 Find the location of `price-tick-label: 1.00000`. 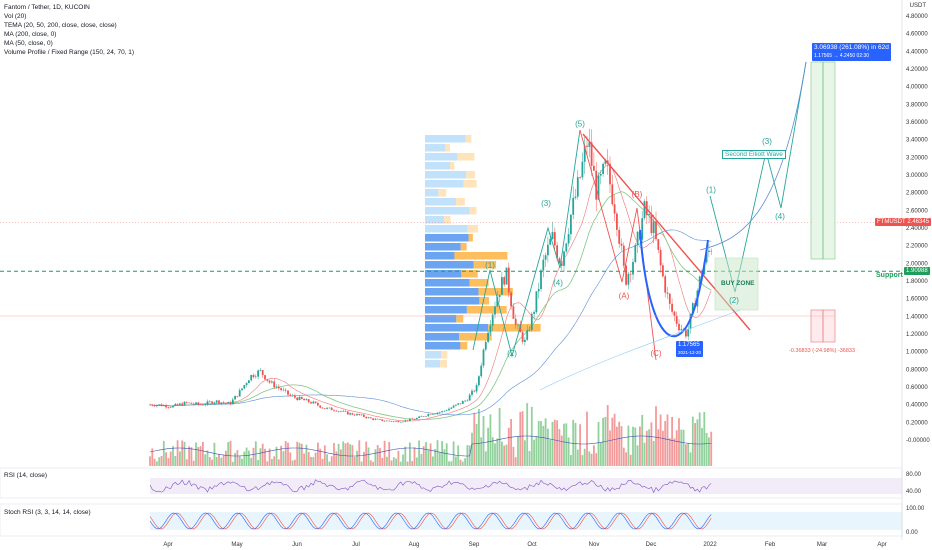

price-tick-label: 1.00000 is located at coordinates (917, 353).